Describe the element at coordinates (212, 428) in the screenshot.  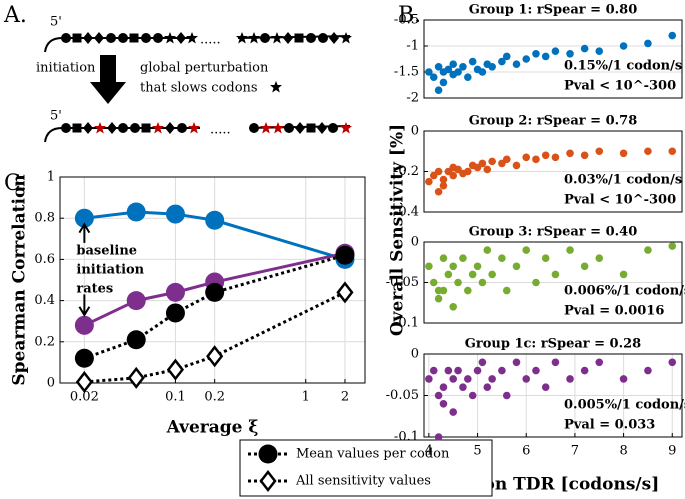
I see `axis-label: Average ξ` at that location.